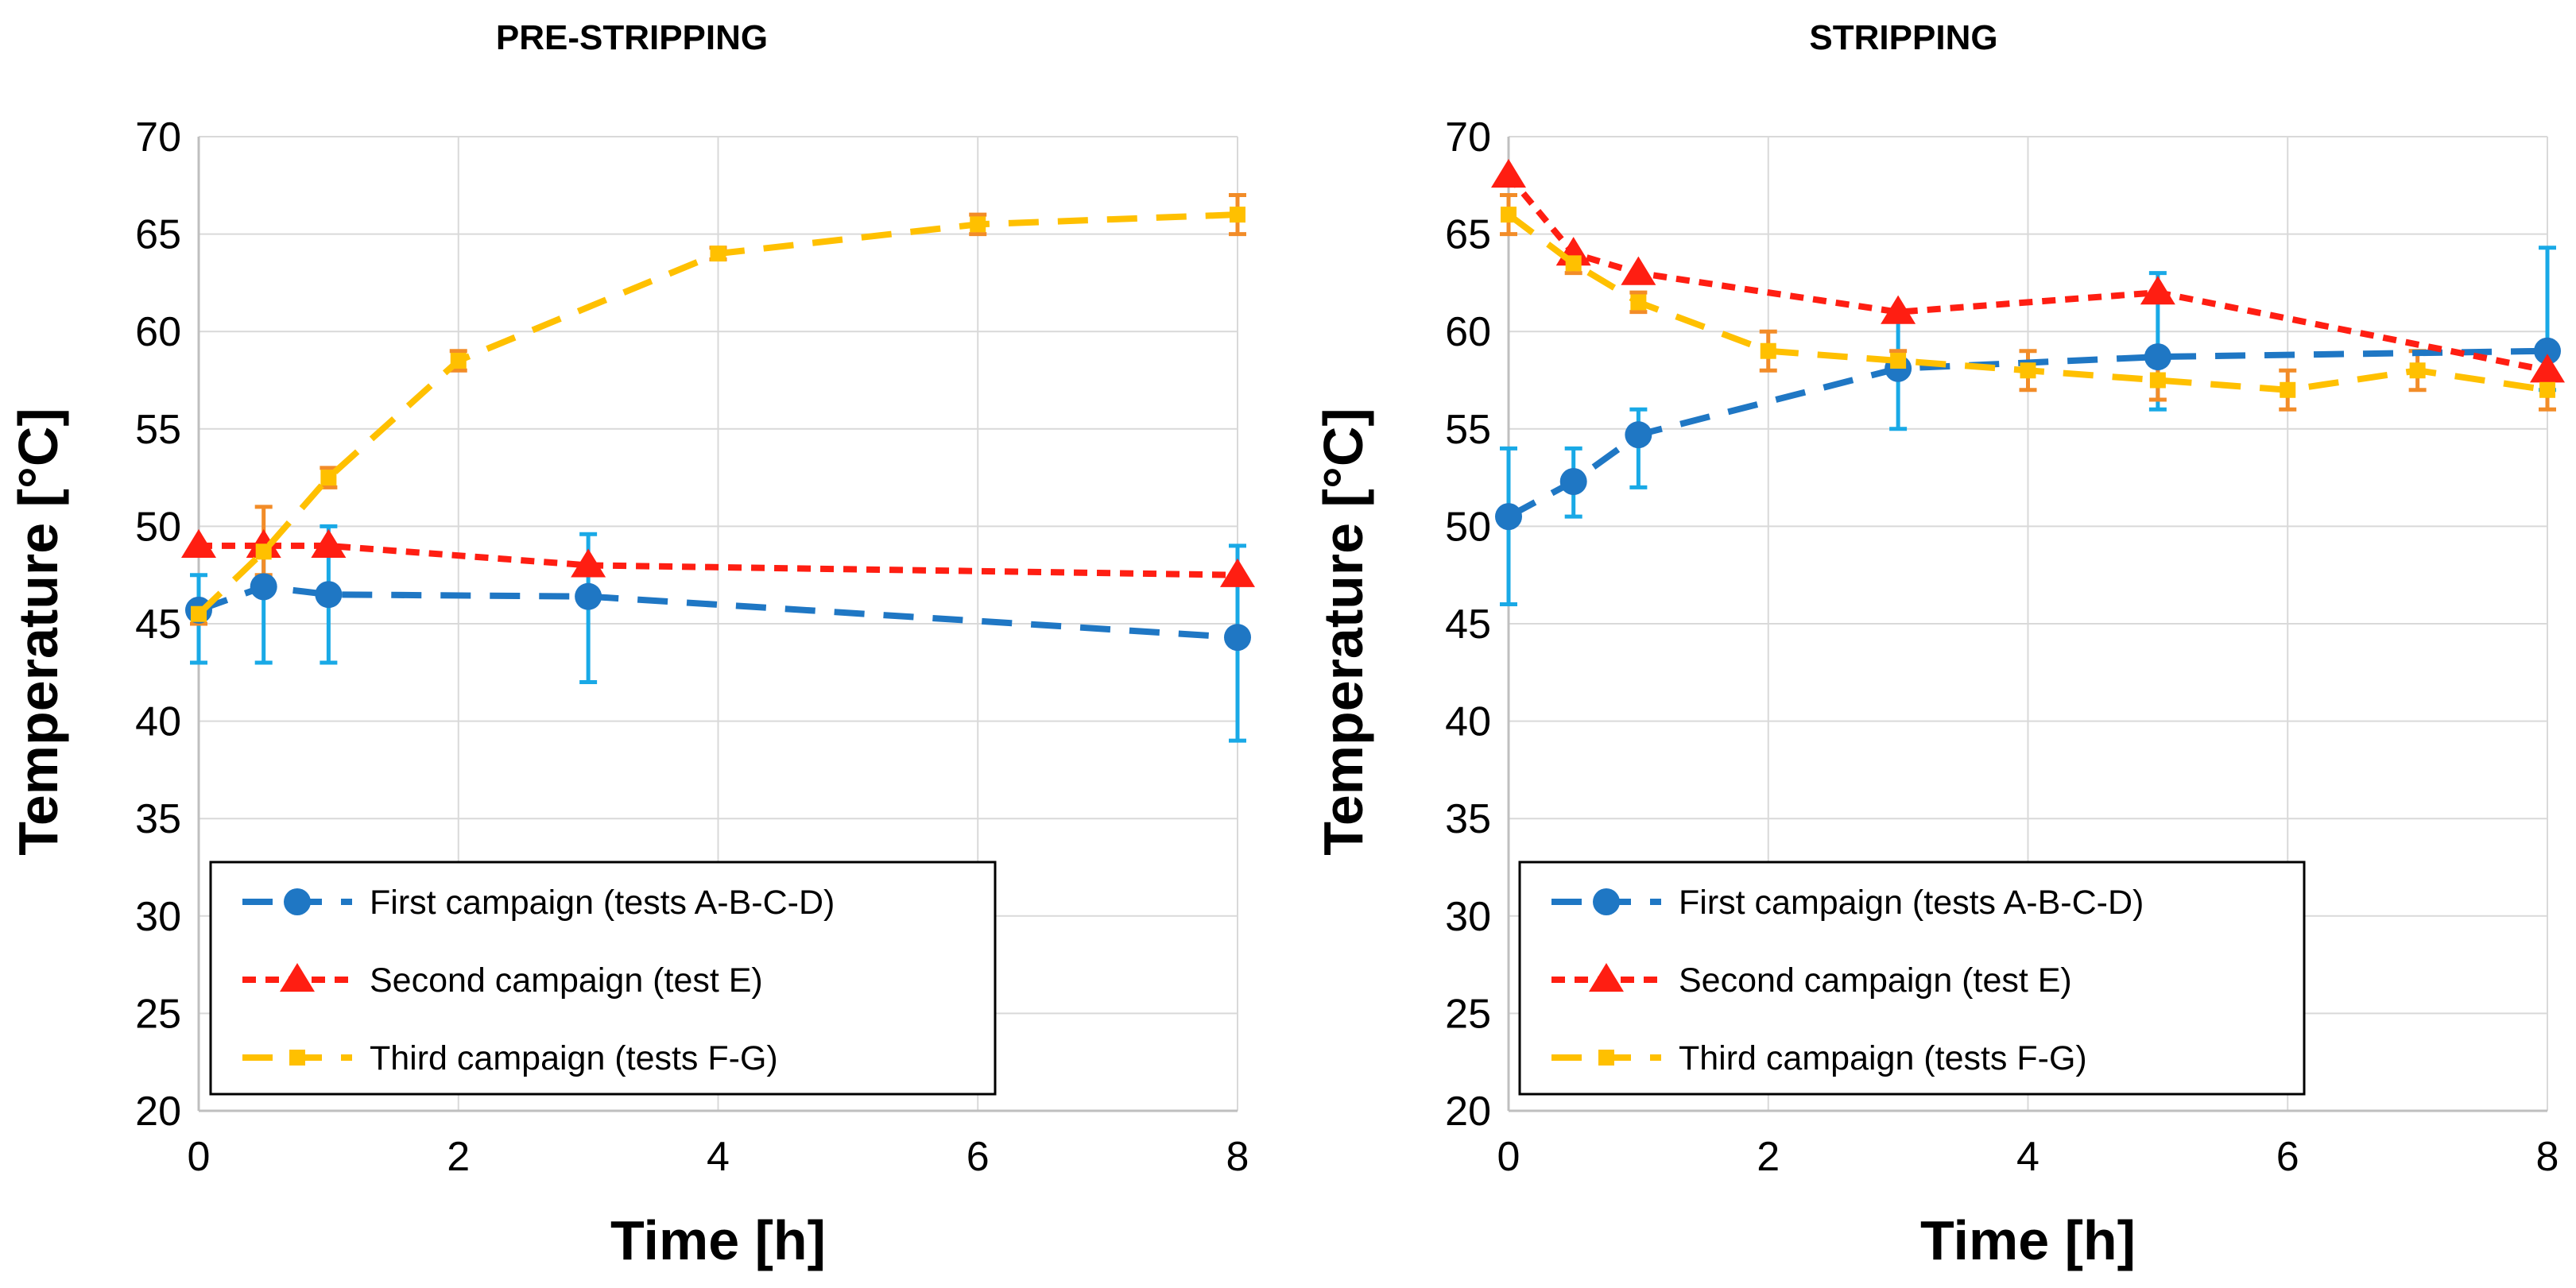 This screenshot has width=2576, height=1288. Describe the element at coordinates (632, 37) in the screenshot. I see `chart-title: PRE-STRIPPING` at that location.